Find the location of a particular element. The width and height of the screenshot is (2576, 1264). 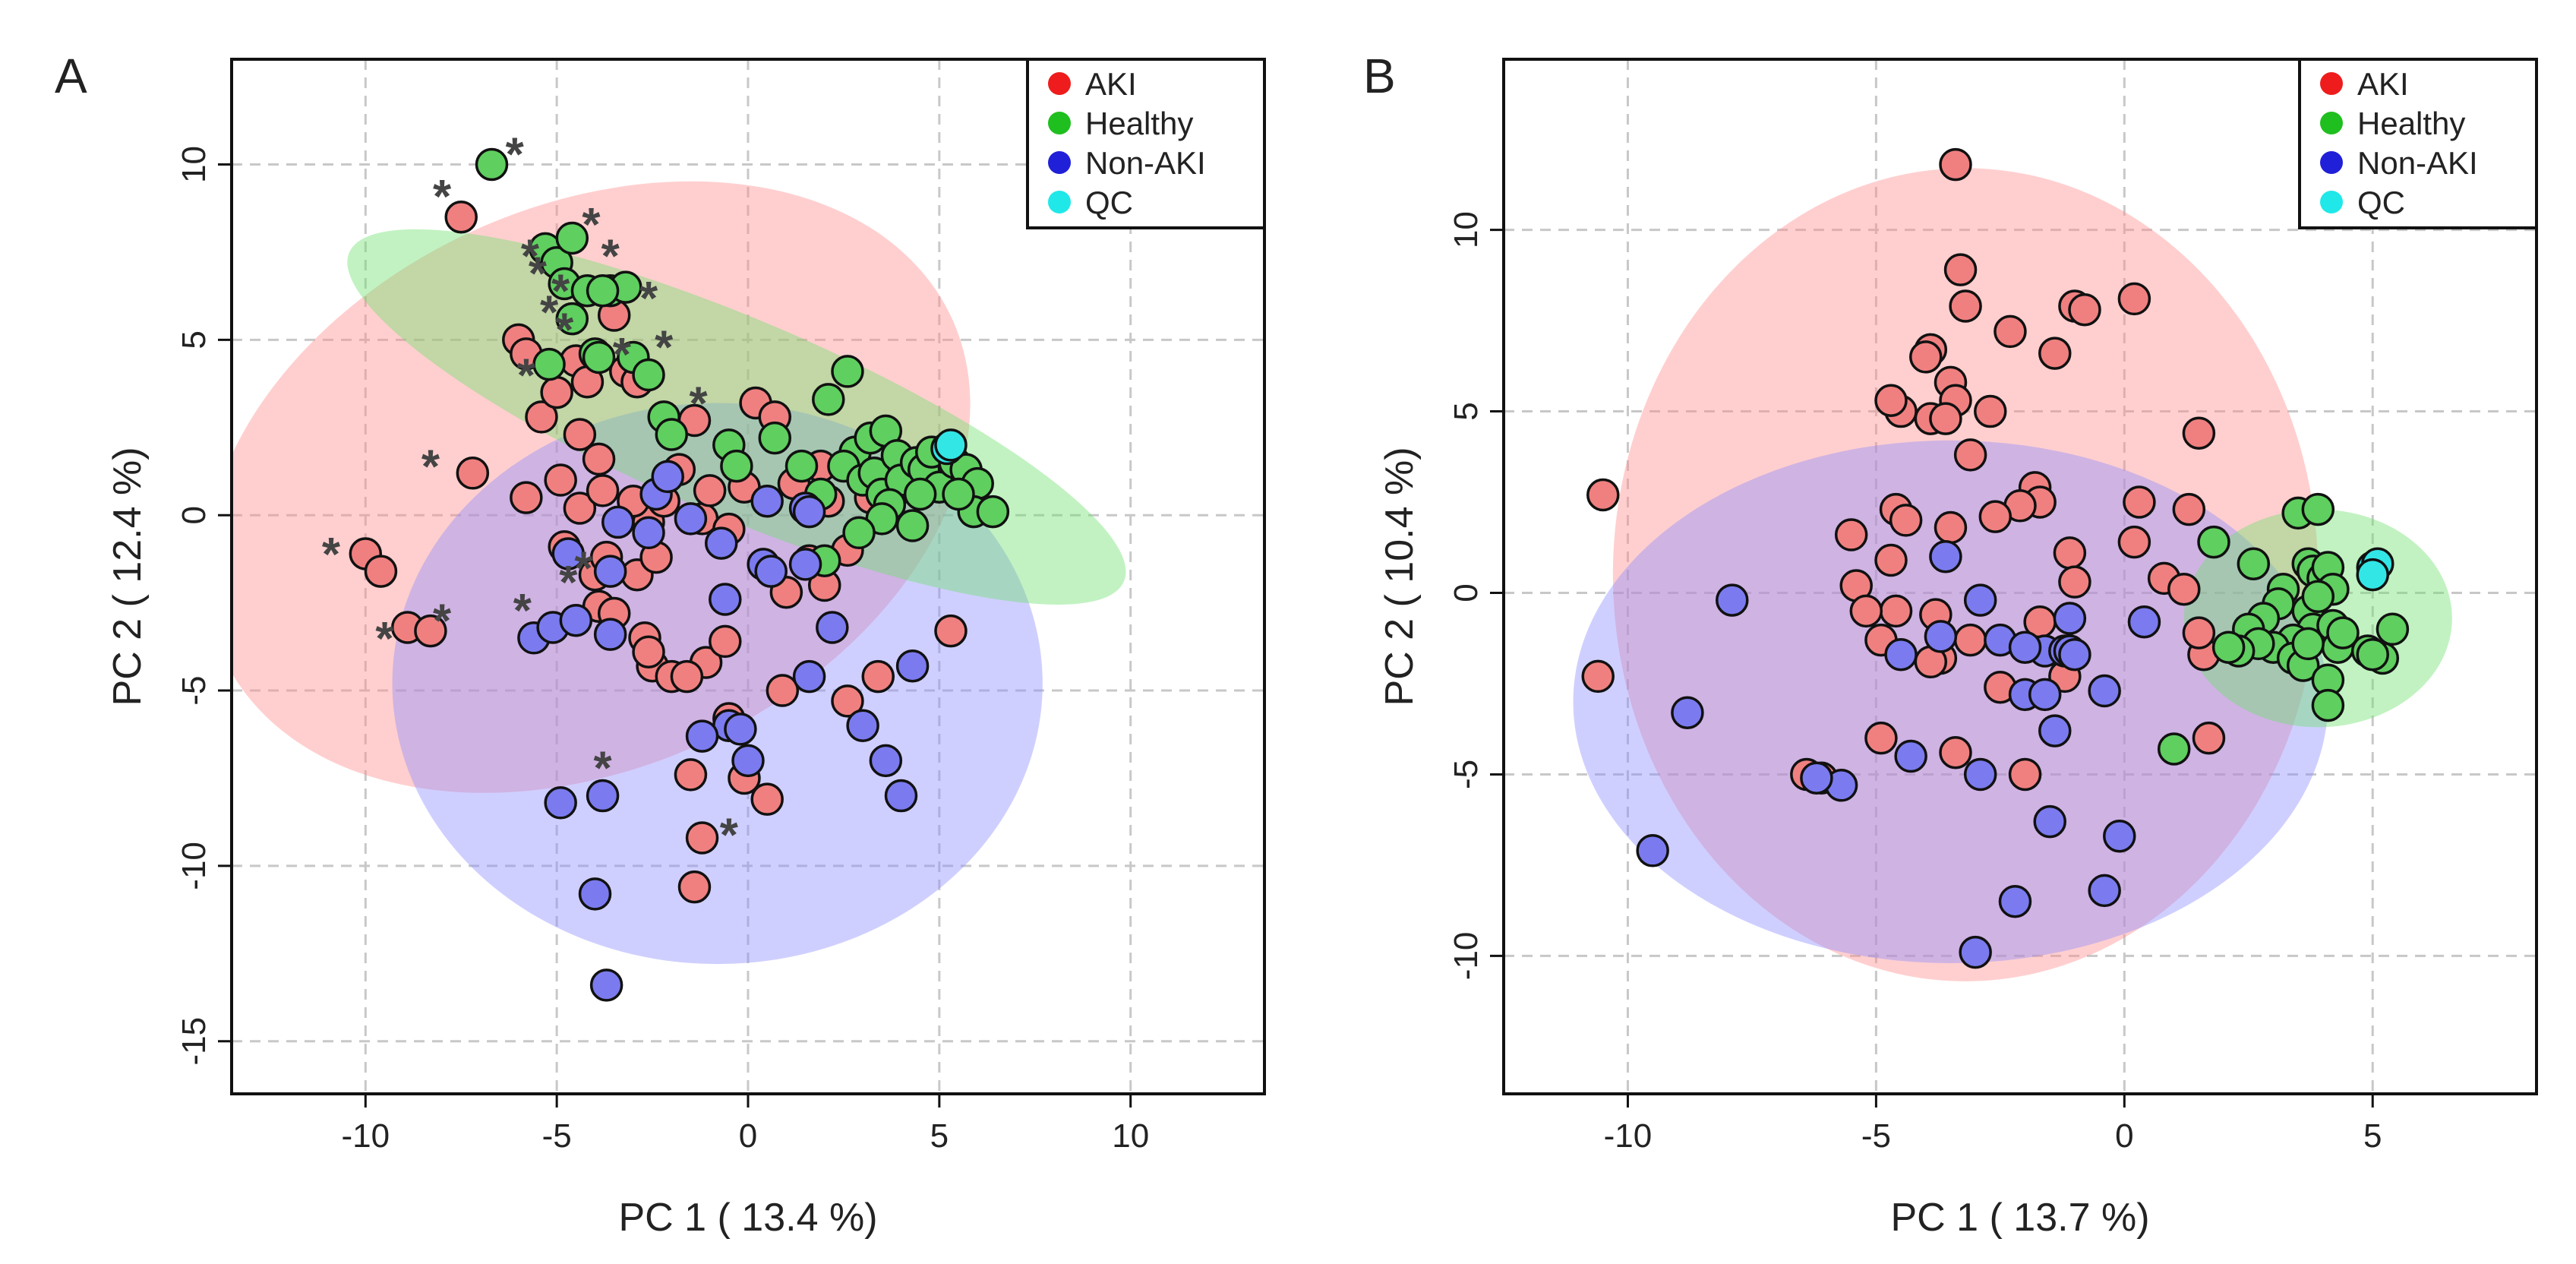

x-tick-label: -5 is located at coordinates (557, 1136).